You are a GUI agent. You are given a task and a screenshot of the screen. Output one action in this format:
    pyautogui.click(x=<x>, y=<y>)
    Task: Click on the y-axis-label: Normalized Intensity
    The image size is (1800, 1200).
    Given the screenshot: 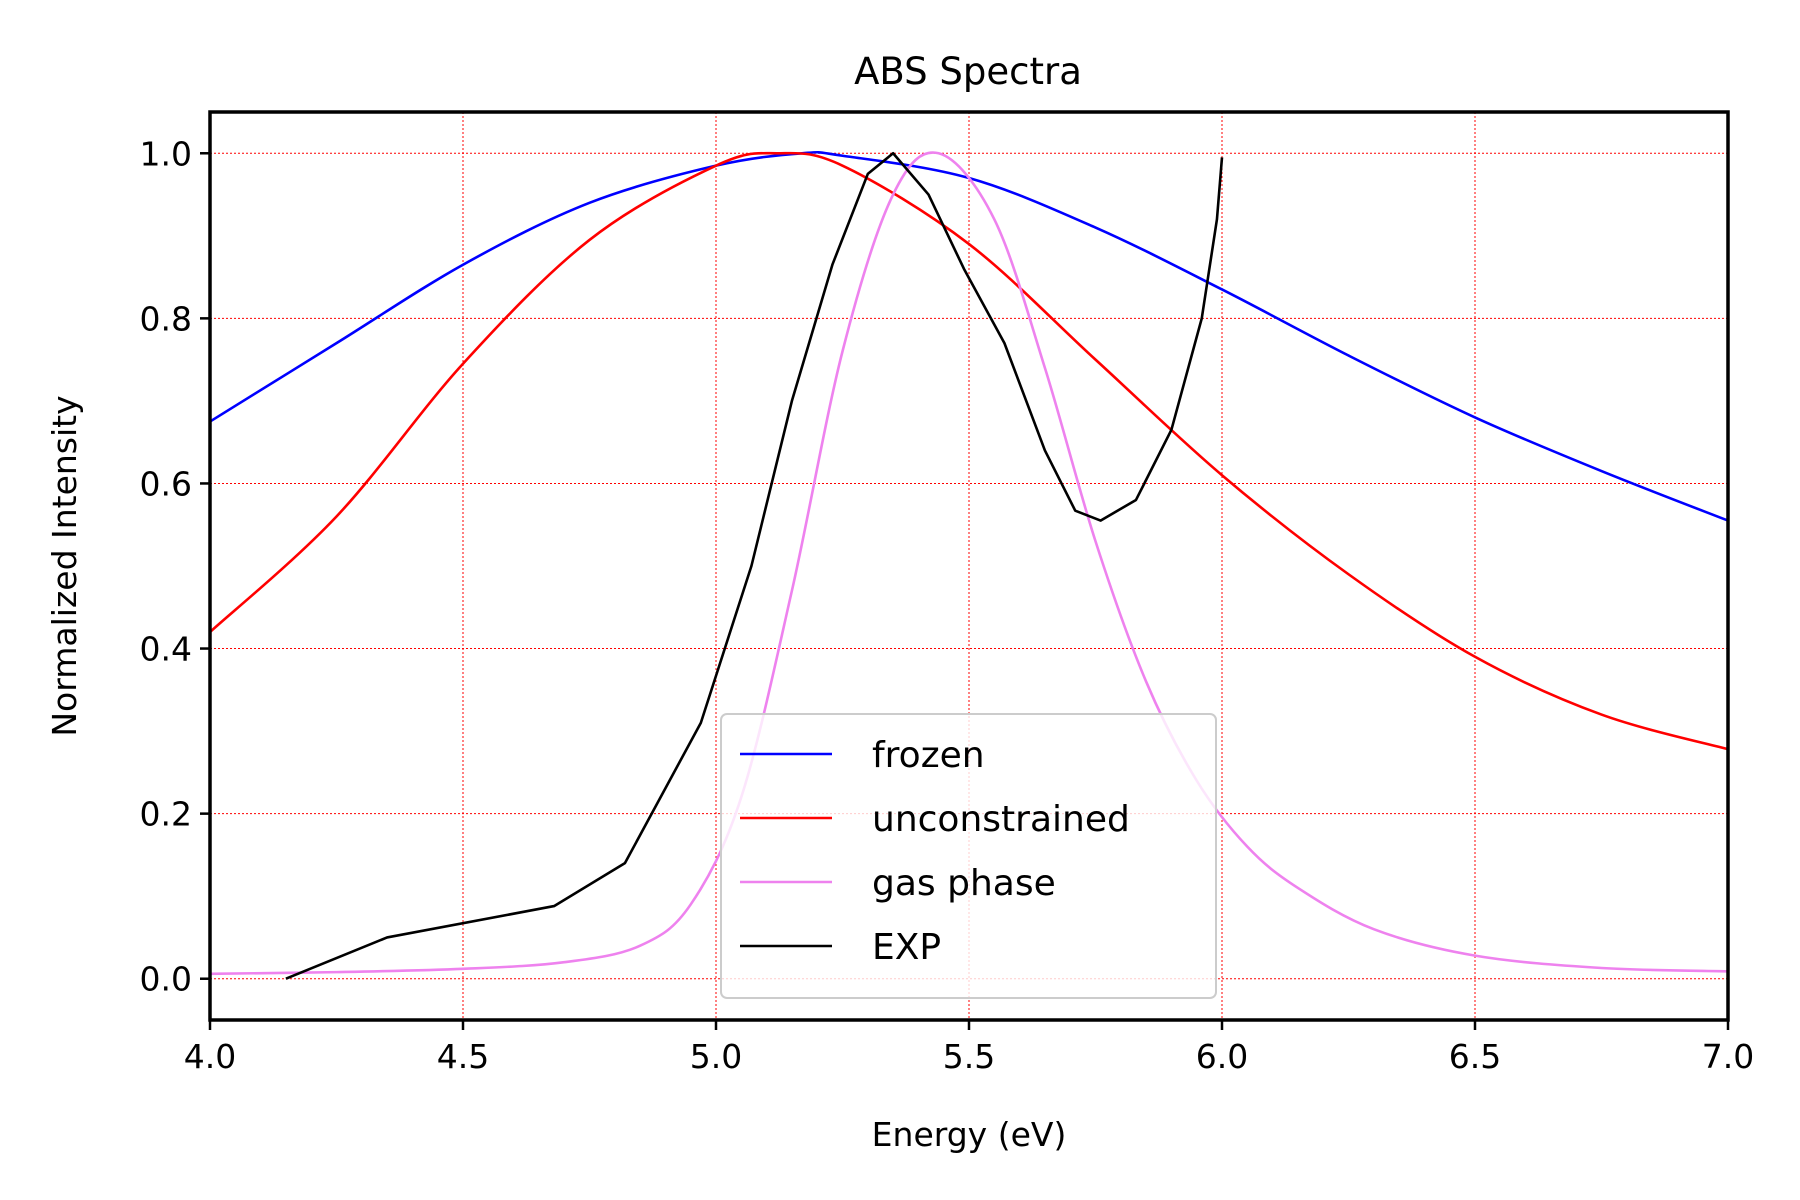 What is the action you would take?
    pyautogui.click(x=64, y=565)
    